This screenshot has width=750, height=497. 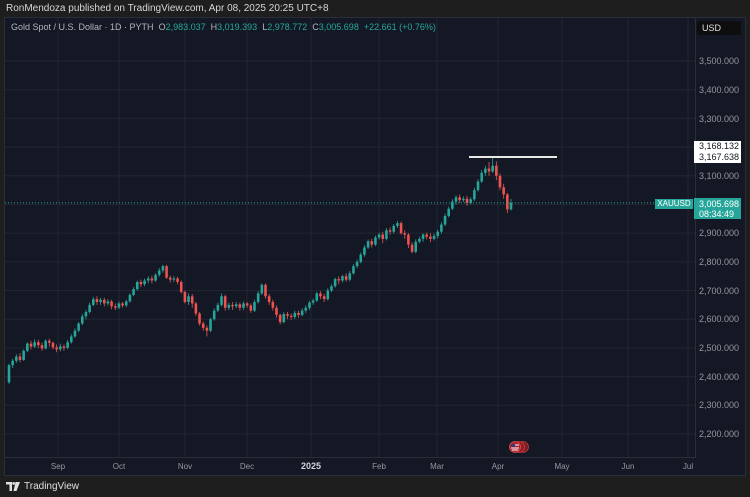 What do you see at coordinates (719, 28) in the screenshot?
I see `currency-button: USD` at bounding box center [719, 28].